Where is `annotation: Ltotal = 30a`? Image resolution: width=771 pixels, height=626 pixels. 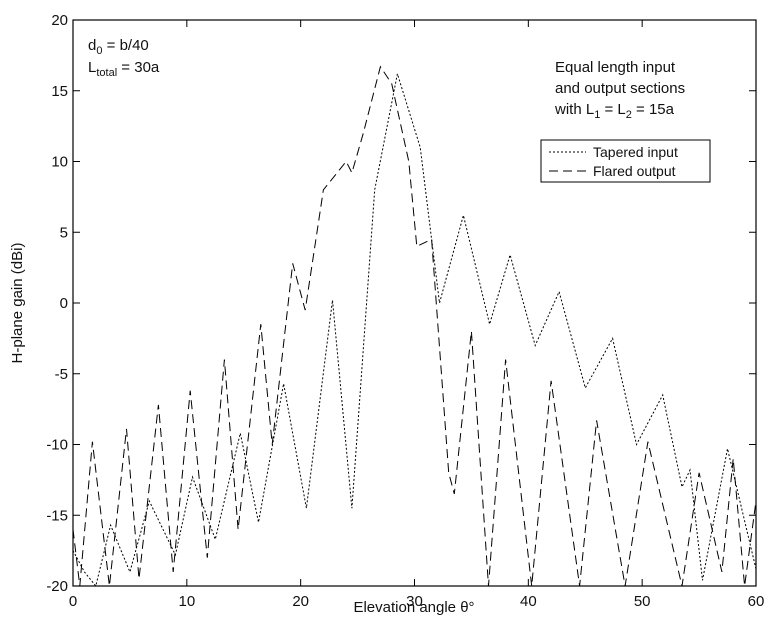
annotation: Ltotal = 30a is located at coordinates (124, 69).